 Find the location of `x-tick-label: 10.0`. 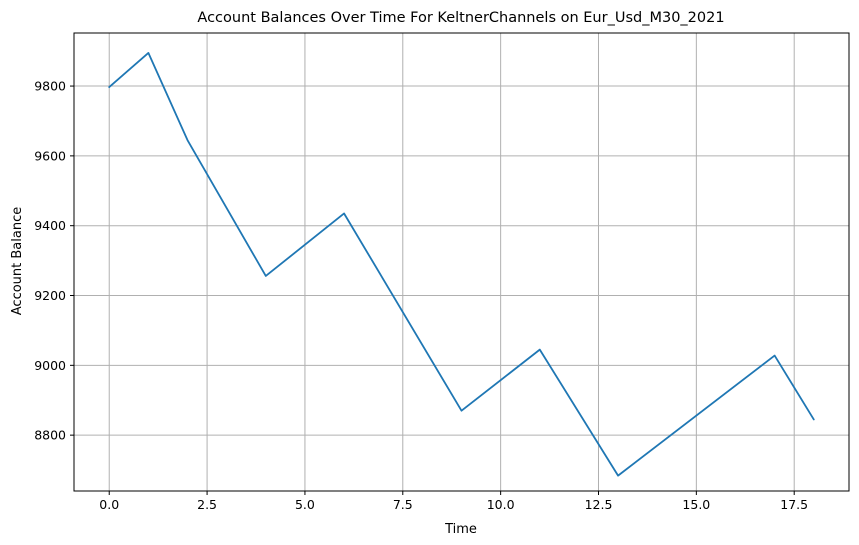

x-tick-label: 10.0 is located at coordinates (501, 504).